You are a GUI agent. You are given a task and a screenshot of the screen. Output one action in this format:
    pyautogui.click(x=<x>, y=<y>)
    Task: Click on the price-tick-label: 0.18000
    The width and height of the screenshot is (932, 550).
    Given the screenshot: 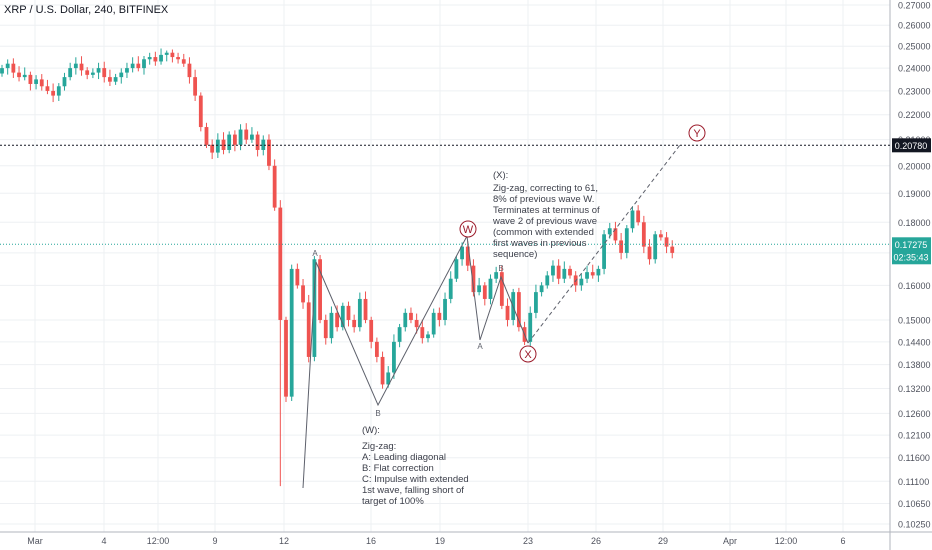 What is the action you would take?
    pyautogui.click(x=914, y=223)
    